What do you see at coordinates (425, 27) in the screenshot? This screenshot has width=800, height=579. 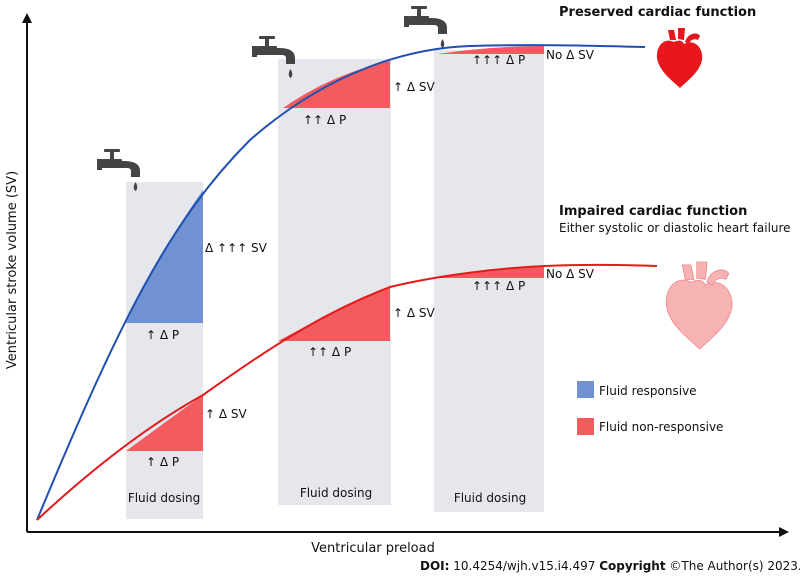 I see `faucet-icon` at bounding box center [425, 27].